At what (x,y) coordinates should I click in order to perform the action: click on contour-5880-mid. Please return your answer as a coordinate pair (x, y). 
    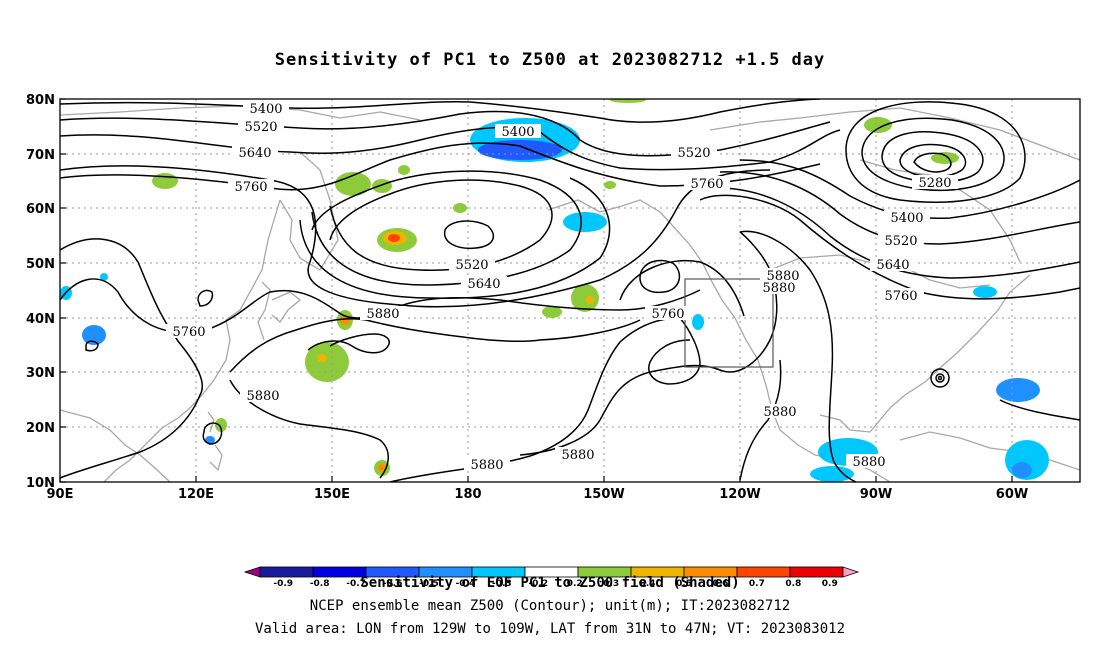
    Looking at the image, I should click on (435, 345).